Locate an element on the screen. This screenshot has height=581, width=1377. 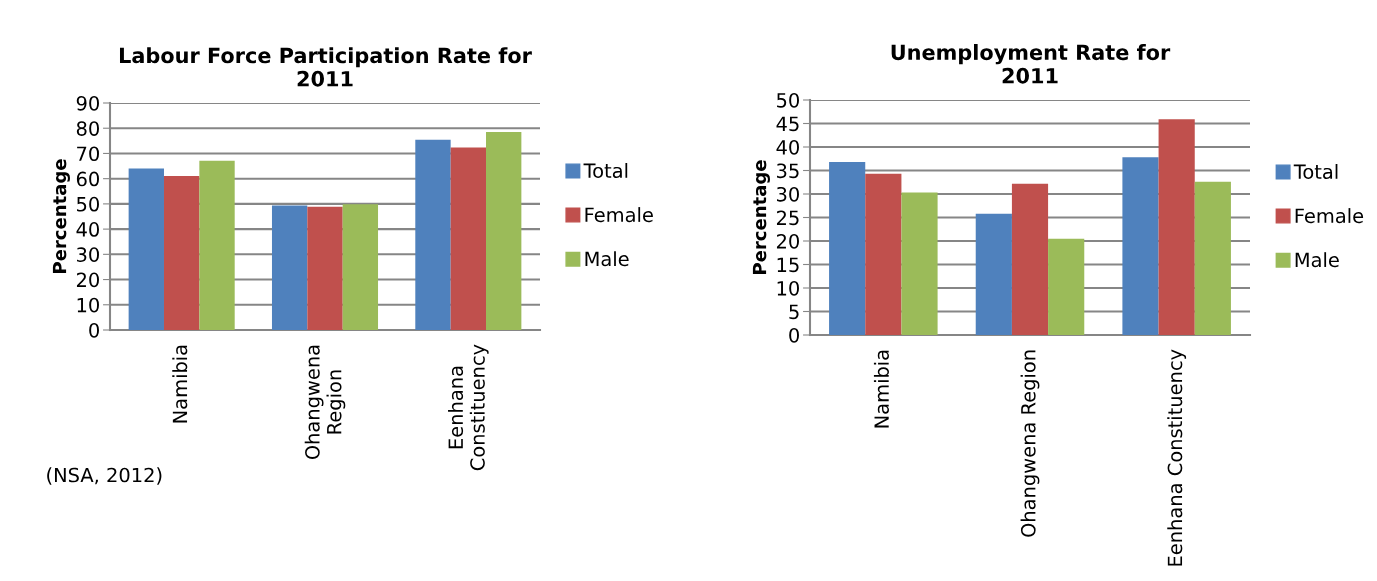
y-tick-label: 15 is located at coordinates (788, 265).